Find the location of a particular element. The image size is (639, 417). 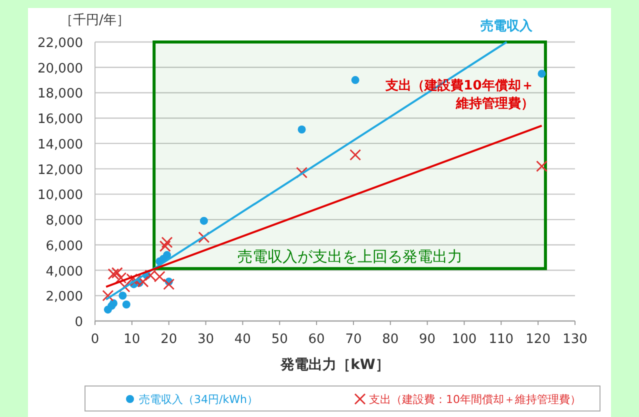

y-tick-label: 18,000 is located at coordinates (60, 94).